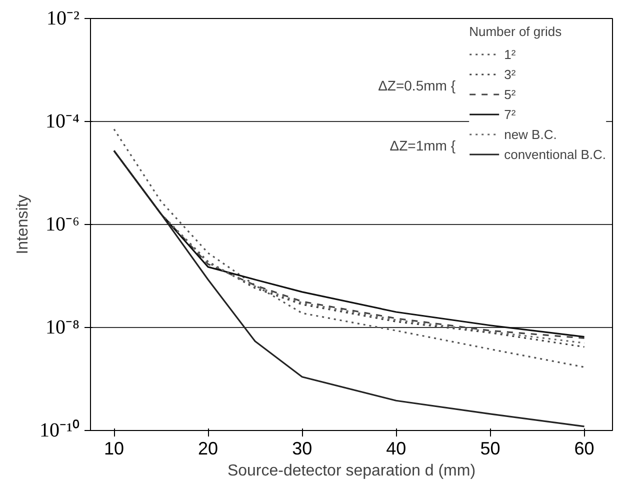 This screenshot has height=495, width=628. What do you see at coordinates (555, 154) in the screenshot?
I see `legend-label: conventional B.C.` at bounding box center [555, 154].